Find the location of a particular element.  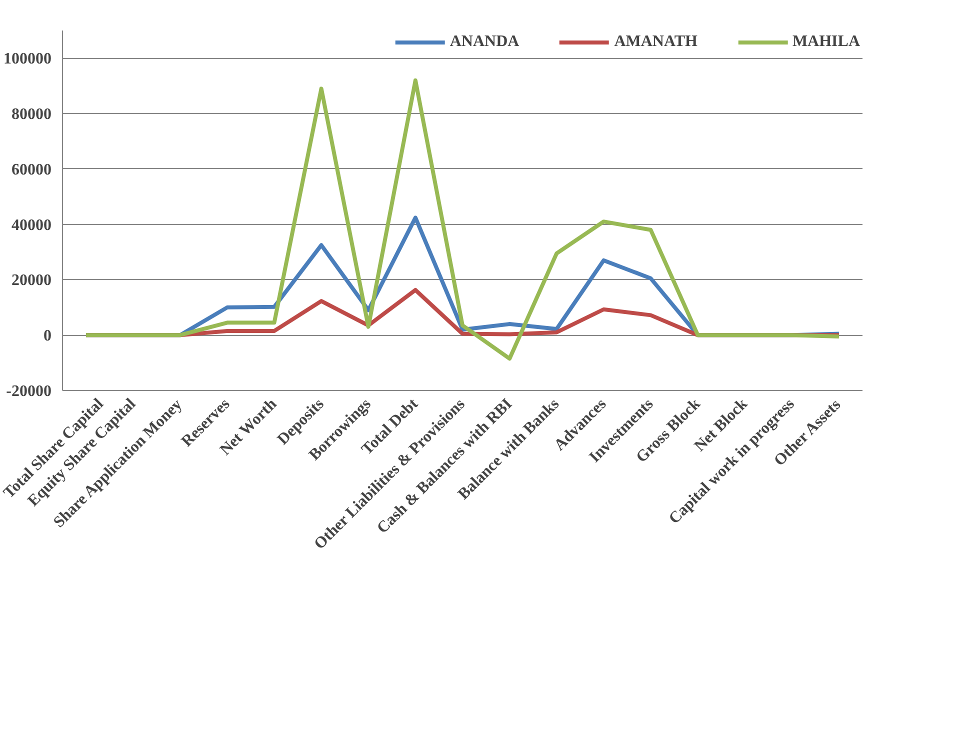

y-tick-label: 40000 is located at coordinates (32, 225).